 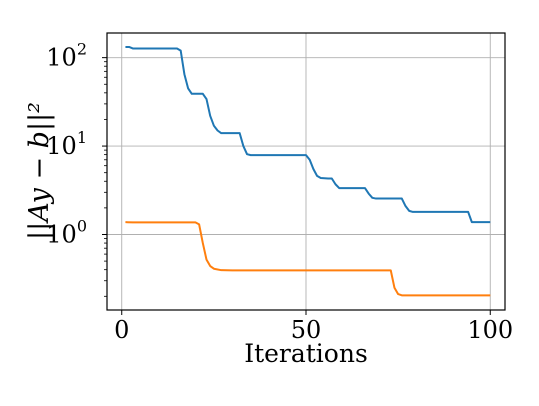 I want to click on y-tick-exponent: 0, so click(x=82, y=225).